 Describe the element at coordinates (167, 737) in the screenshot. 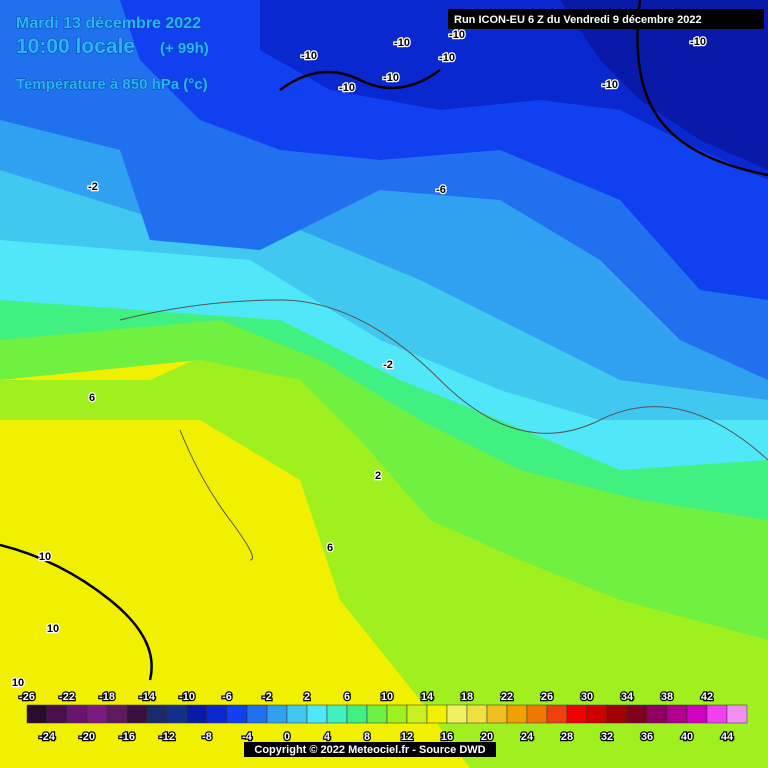

I see `scale-label: -12` at that location.